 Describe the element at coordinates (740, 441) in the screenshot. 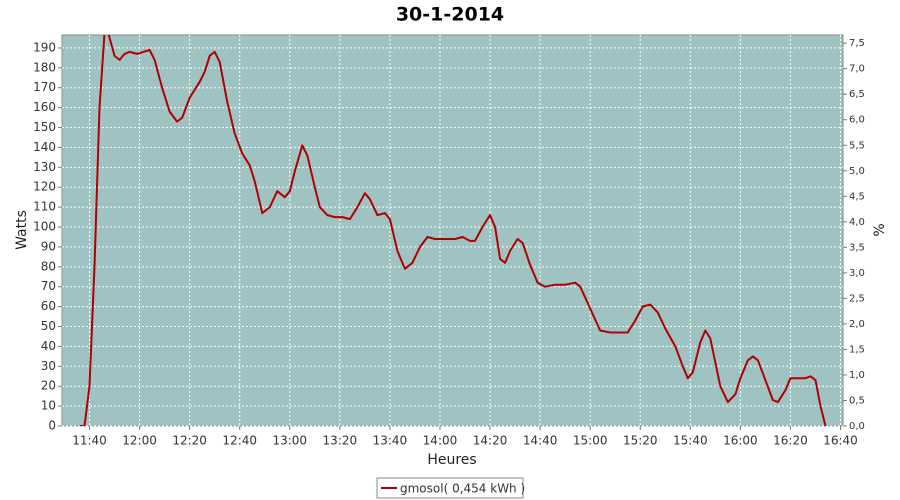

I see `x-tick-label: 16:00` at that location.